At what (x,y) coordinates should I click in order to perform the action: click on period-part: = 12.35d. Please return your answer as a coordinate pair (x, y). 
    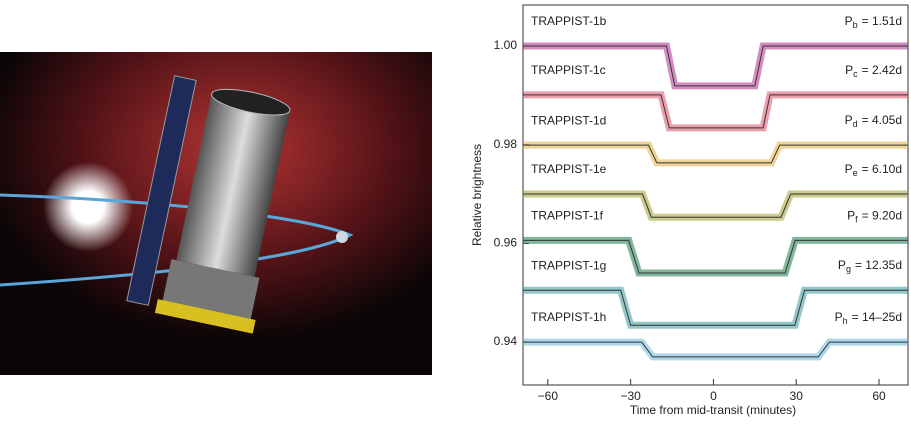
    Looking at the image, I should click on (878, 265).